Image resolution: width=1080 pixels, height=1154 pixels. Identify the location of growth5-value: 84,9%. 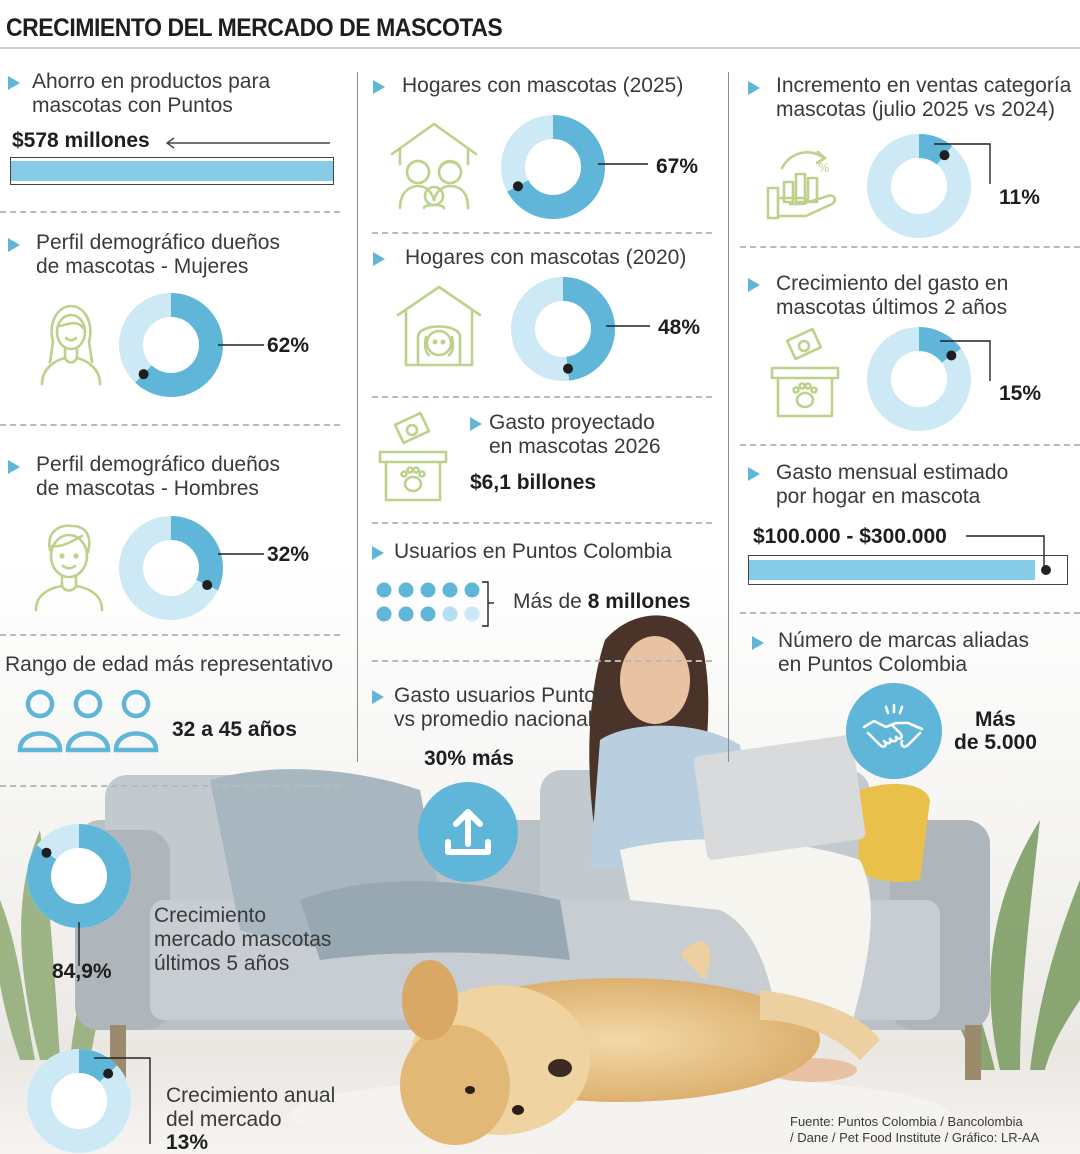
(82, 971).